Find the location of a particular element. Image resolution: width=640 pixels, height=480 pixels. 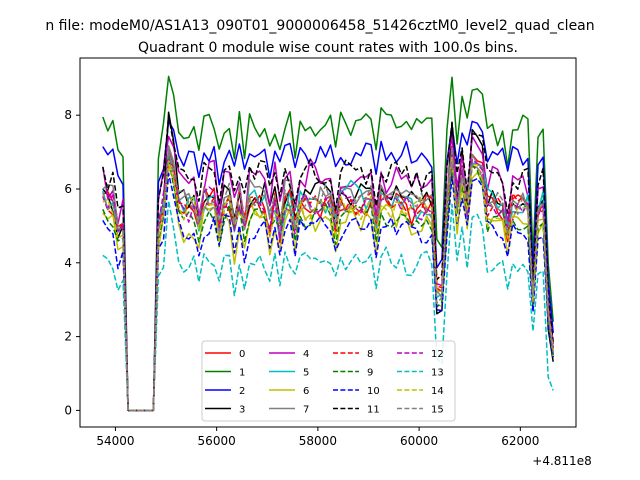

y-tick-label: 8 is located at coordinates (68, 115).